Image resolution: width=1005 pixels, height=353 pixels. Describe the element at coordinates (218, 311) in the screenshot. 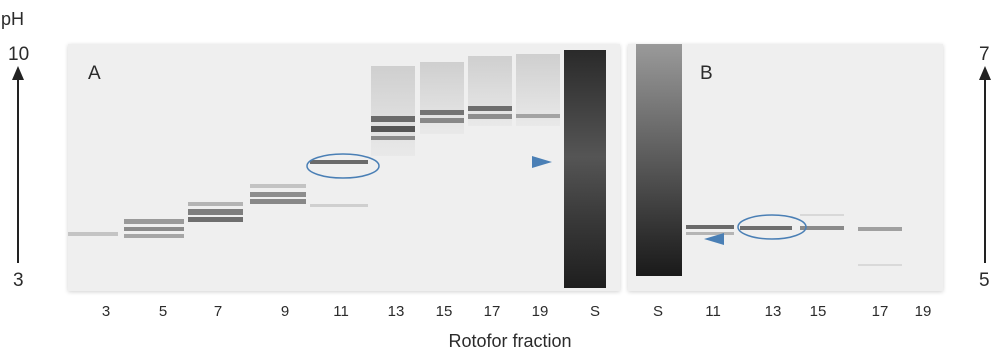

I see `lane-label: 7` at that location.